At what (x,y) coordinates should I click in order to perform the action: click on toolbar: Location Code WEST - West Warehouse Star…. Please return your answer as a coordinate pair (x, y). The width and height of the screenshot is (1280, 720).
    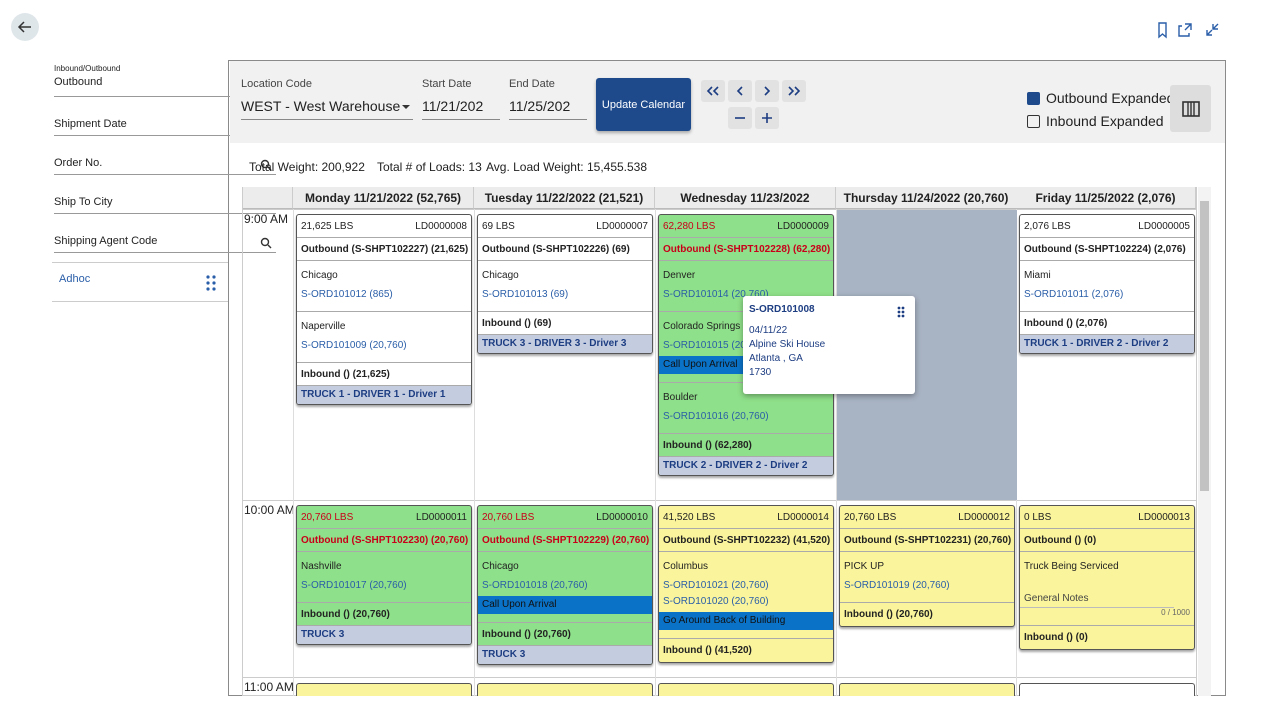
    Looking at the image, I should click on (727, 102).